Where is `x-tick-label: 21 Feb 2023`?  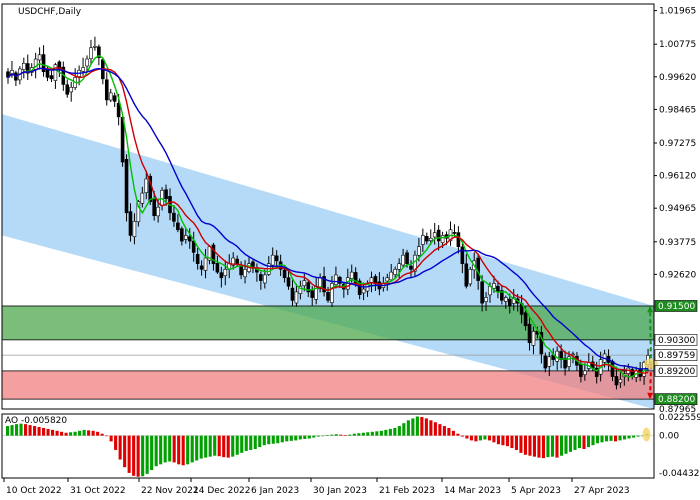 x-tick-label: 21 Feb 2023 is located at coordinates (407, 491).